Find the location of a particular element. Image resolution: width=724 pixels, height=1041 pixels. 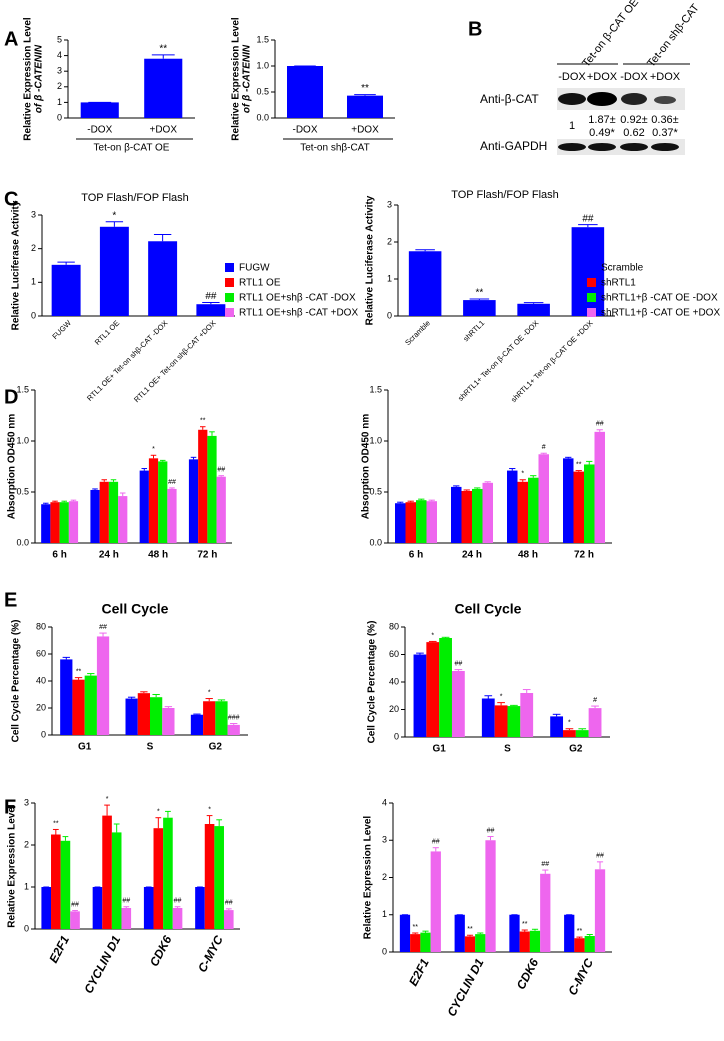

significance-label: ### is located at coordinates (234, 717).